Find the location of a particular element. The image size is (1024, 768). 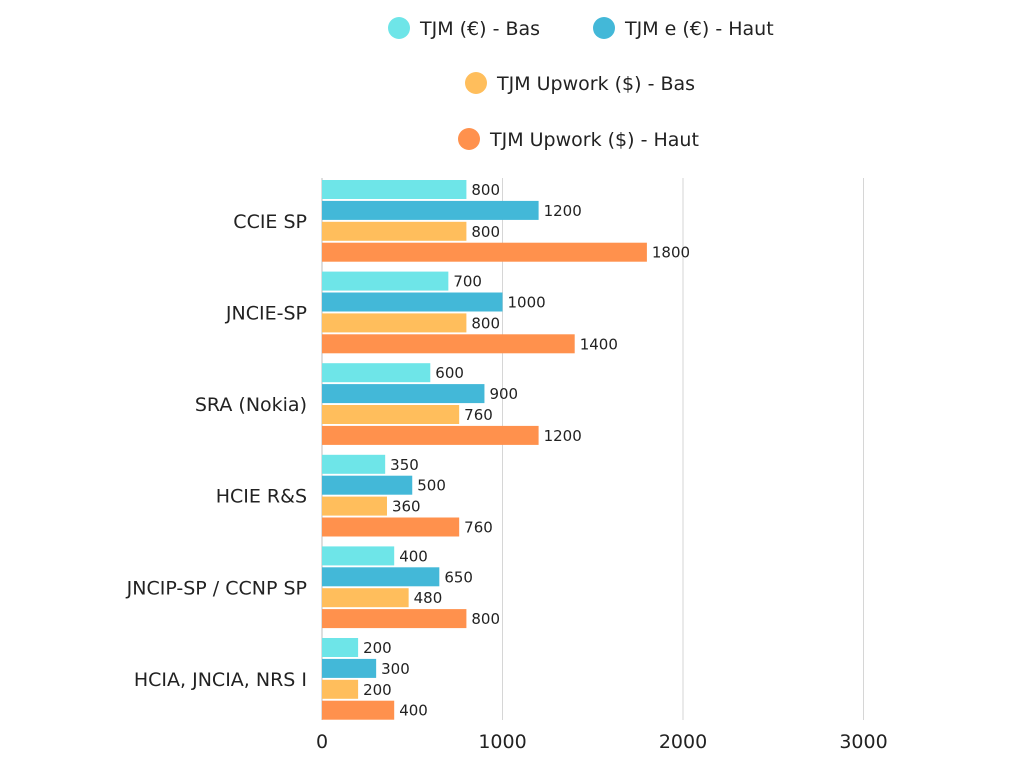

x-tick-label: 3000 is located at coordinates (863, 742).